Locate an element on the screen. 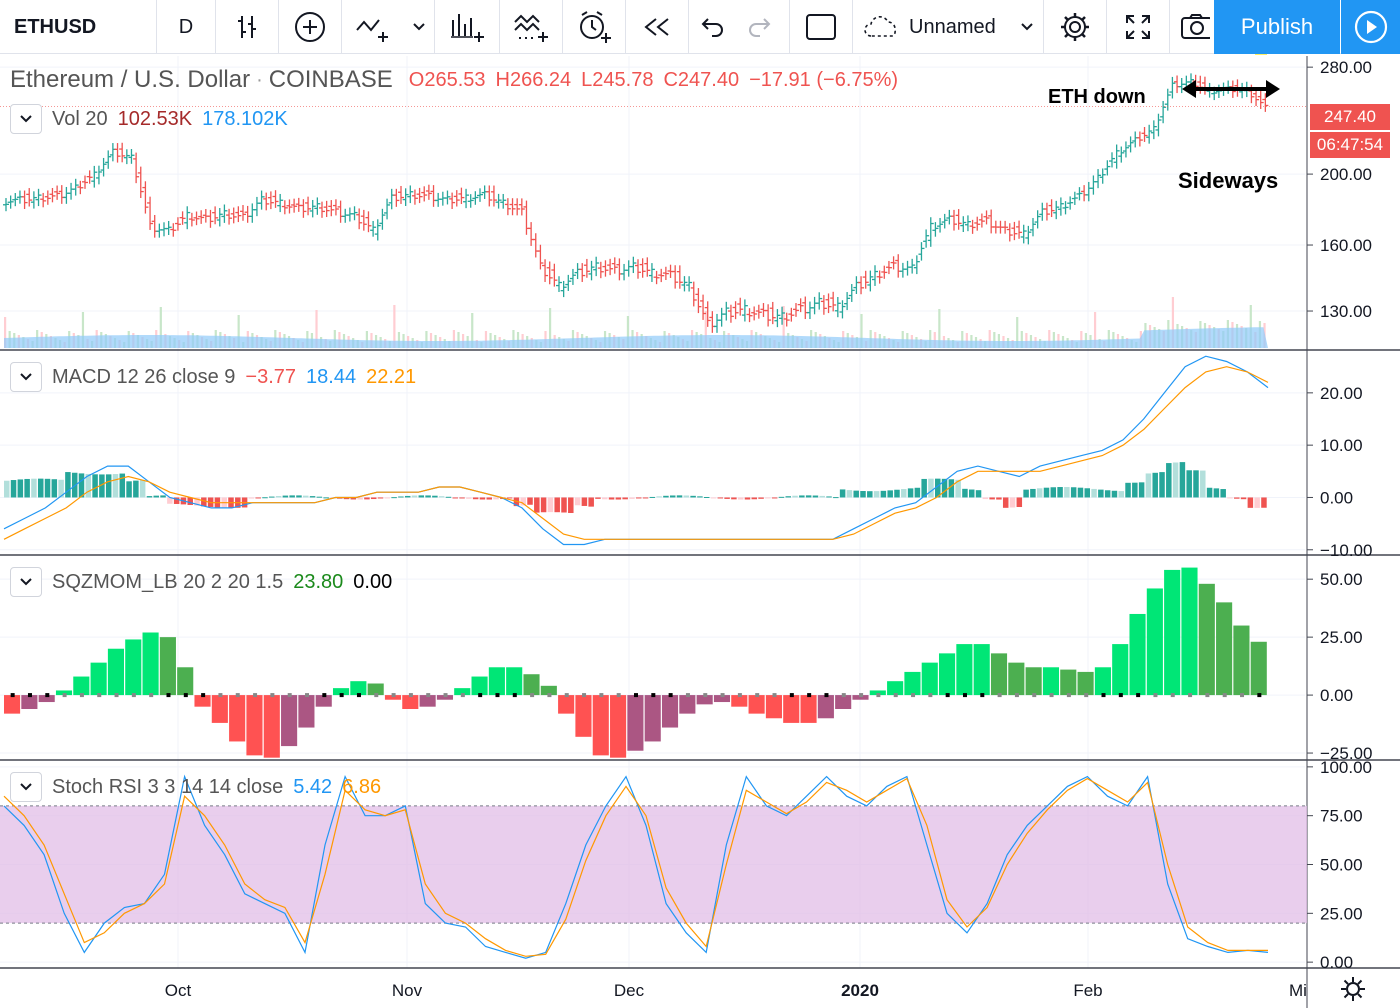 The image size is (1400, 1008). collapse-sqz-button is located at coordinates (26, 582).